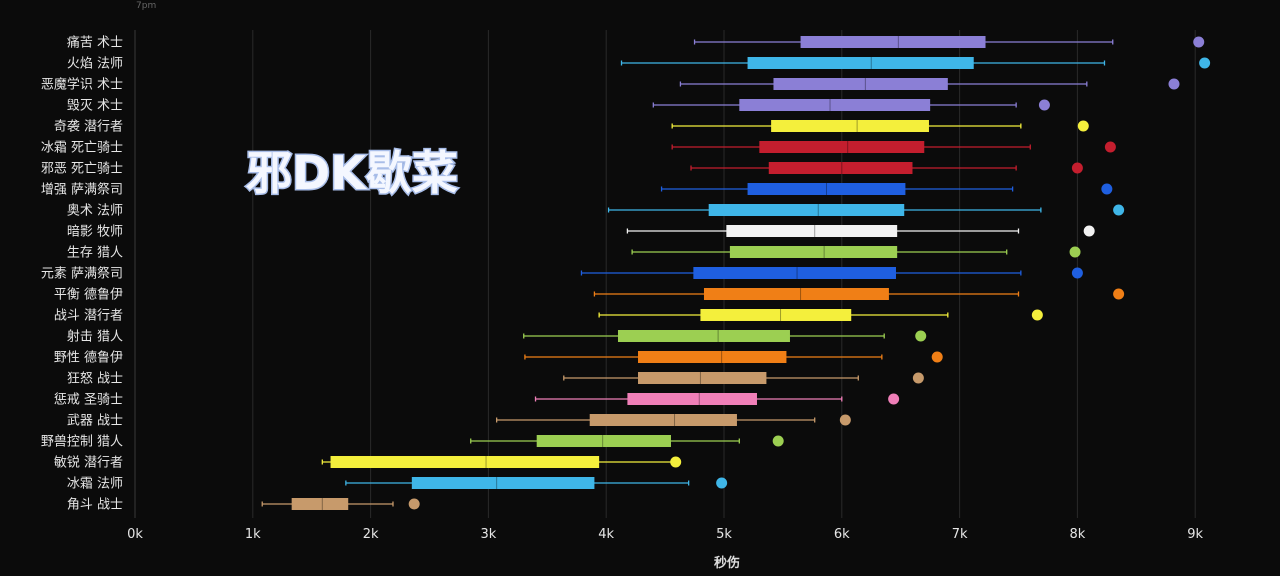 This screenshot has width=1280, height=576. I want to click on category-label: 恶魔学识 术士, so click(82, 85).